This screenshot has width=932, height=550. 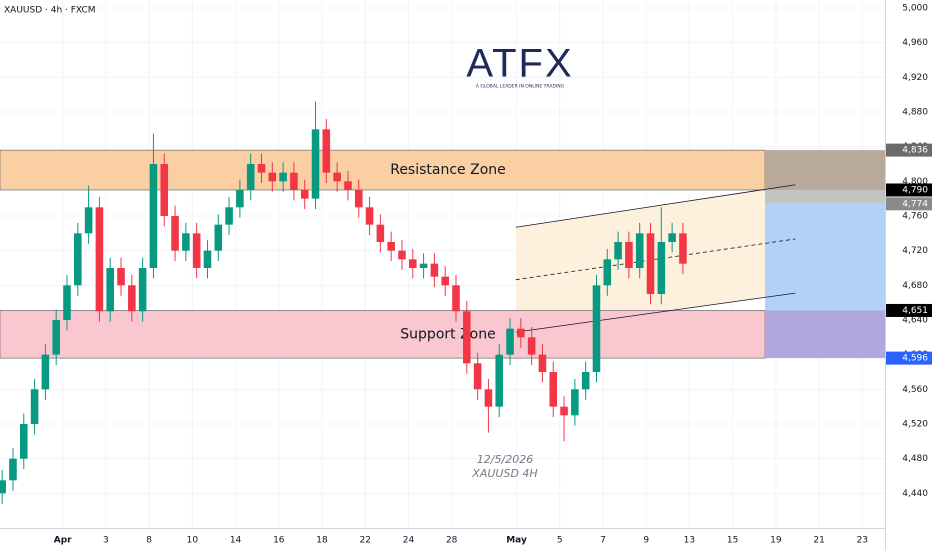 What do you see at coordinates (732, 541) in the screenshot?
I see `x-tick-label: 15` at bounding box center [732, 541].